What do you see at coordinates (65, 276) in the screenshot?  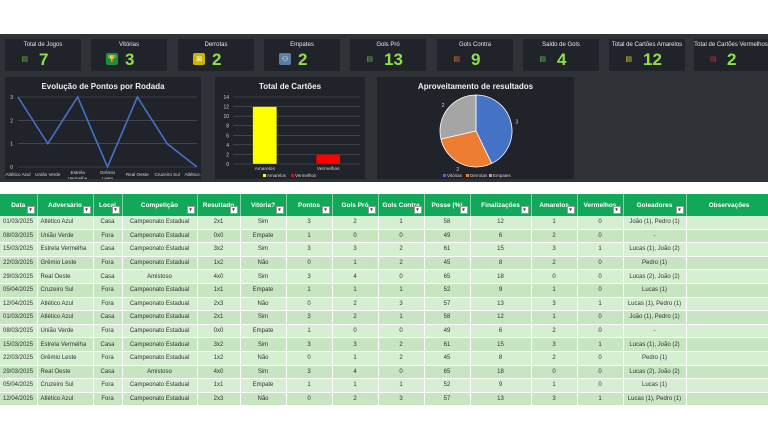 I see `table-cell: Real Oeste` at bounding box center [65, 276].